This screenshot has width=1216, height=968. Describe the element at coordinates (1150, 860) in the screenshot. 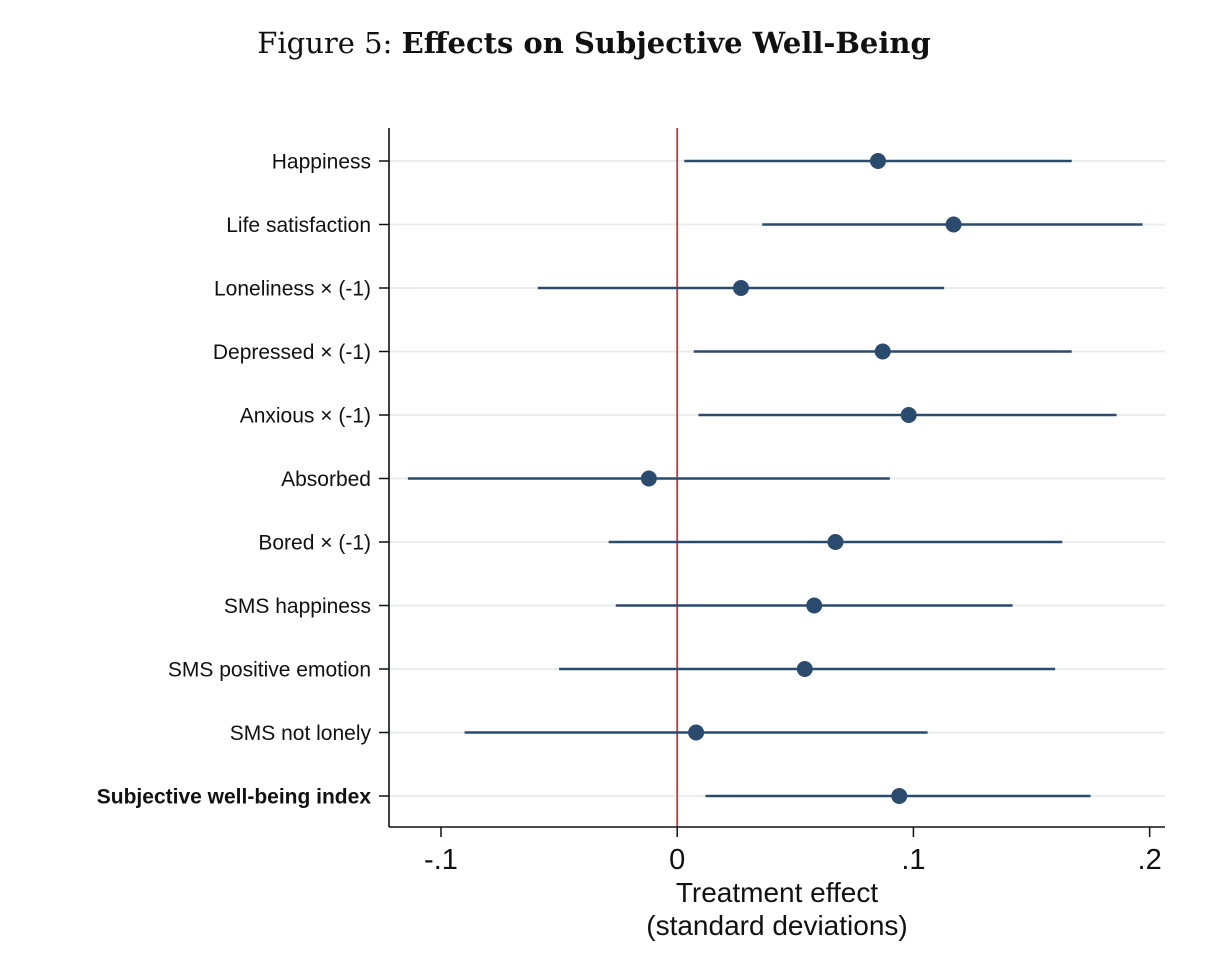

I see `x-tick-label: .2` at that location.